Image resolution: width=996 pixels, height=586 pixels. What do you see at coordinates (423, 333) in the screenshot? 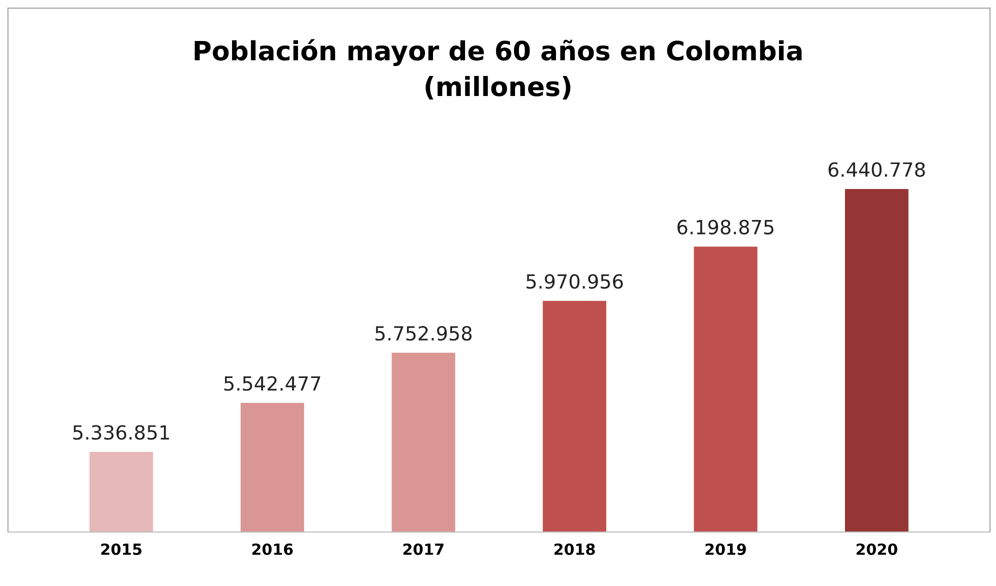
I see `data-label: 5.752.958` at bounding box center [423, 333].